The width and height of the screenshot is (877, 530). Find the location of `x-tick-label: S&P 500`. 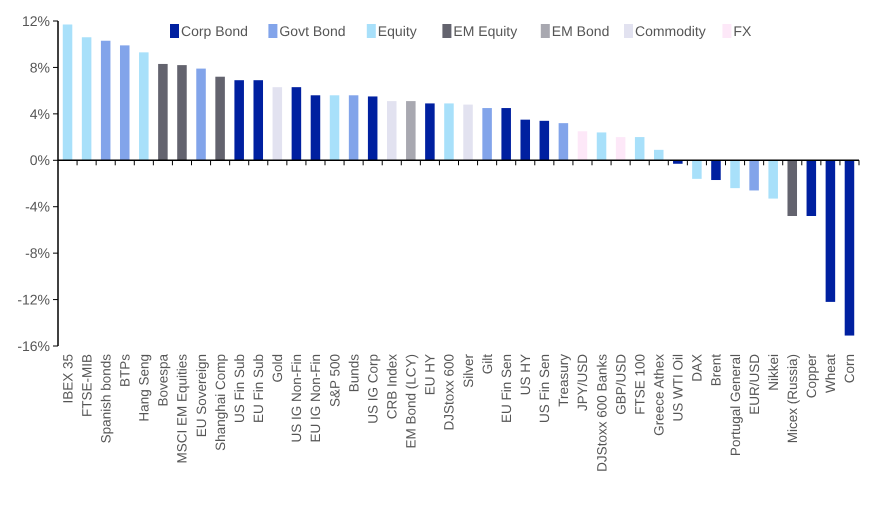

x-tick-label: S&P 500 is located at coordinates (334, 381).